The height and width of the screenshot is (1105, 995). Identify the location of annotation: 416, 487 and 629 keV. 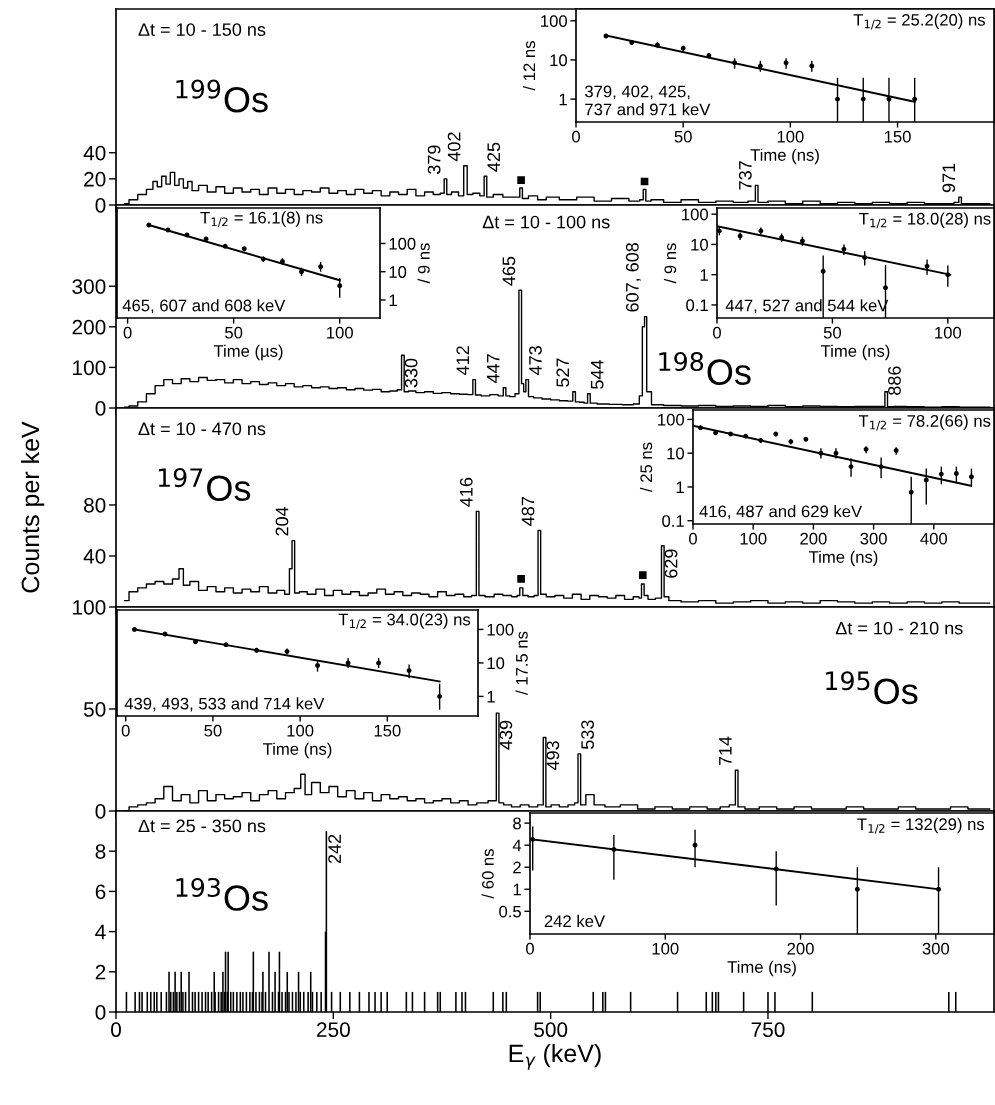
(781, 512).